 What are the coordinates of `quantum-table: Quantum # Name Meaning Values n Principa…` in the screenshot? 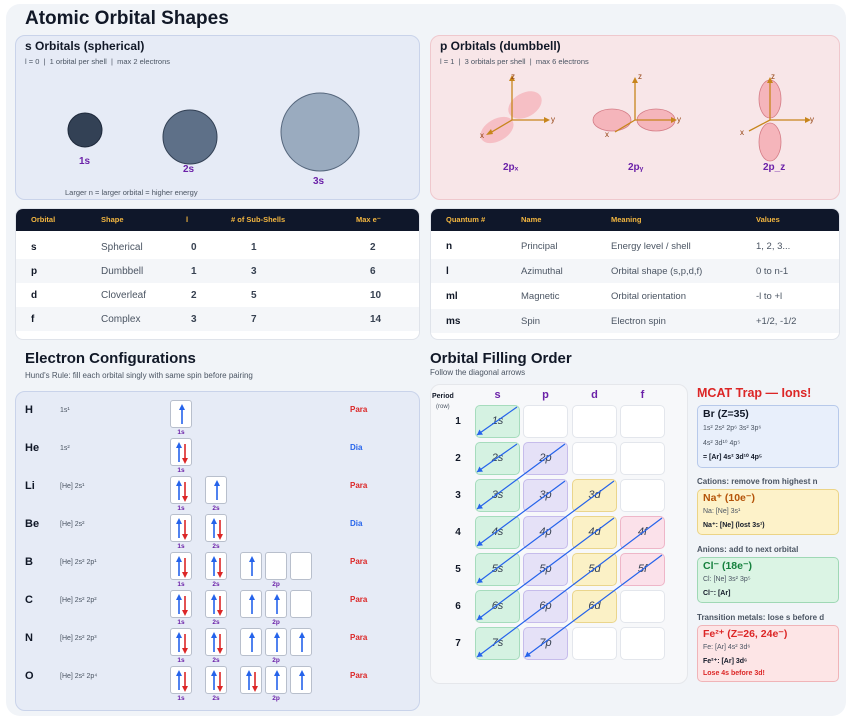 It's located at (635, 274).